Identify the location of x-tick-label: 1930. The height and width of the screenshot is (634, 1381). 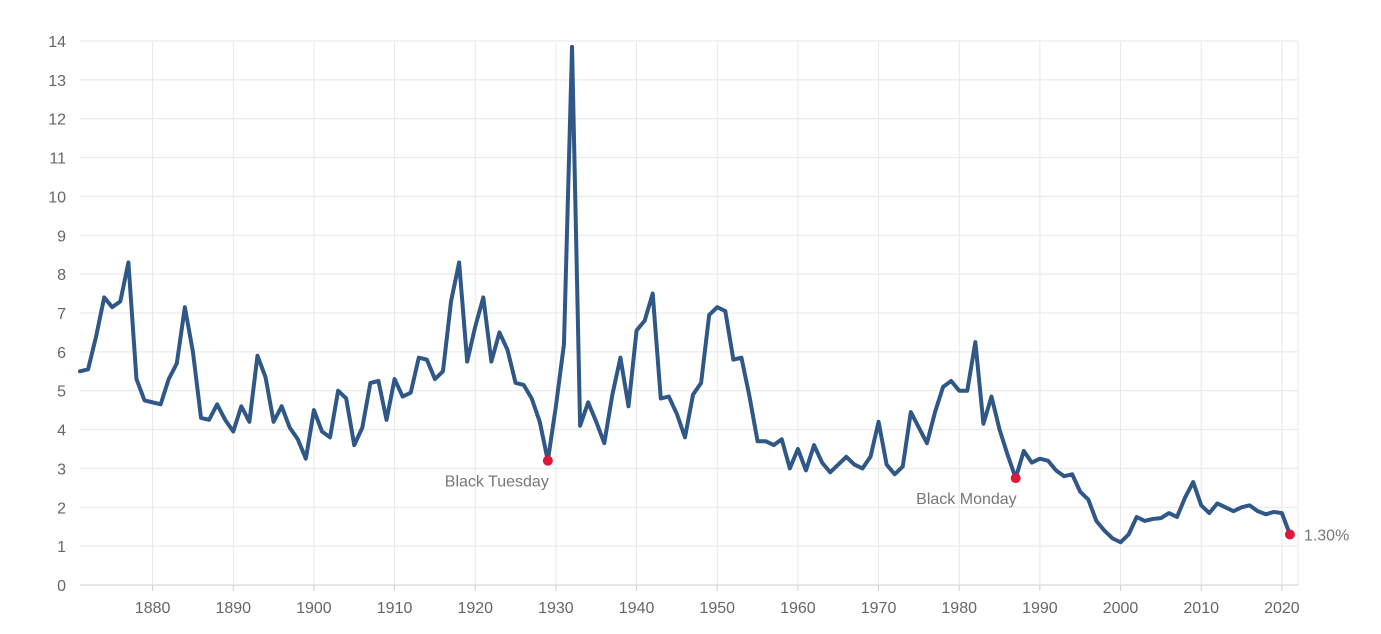
(556, 608).